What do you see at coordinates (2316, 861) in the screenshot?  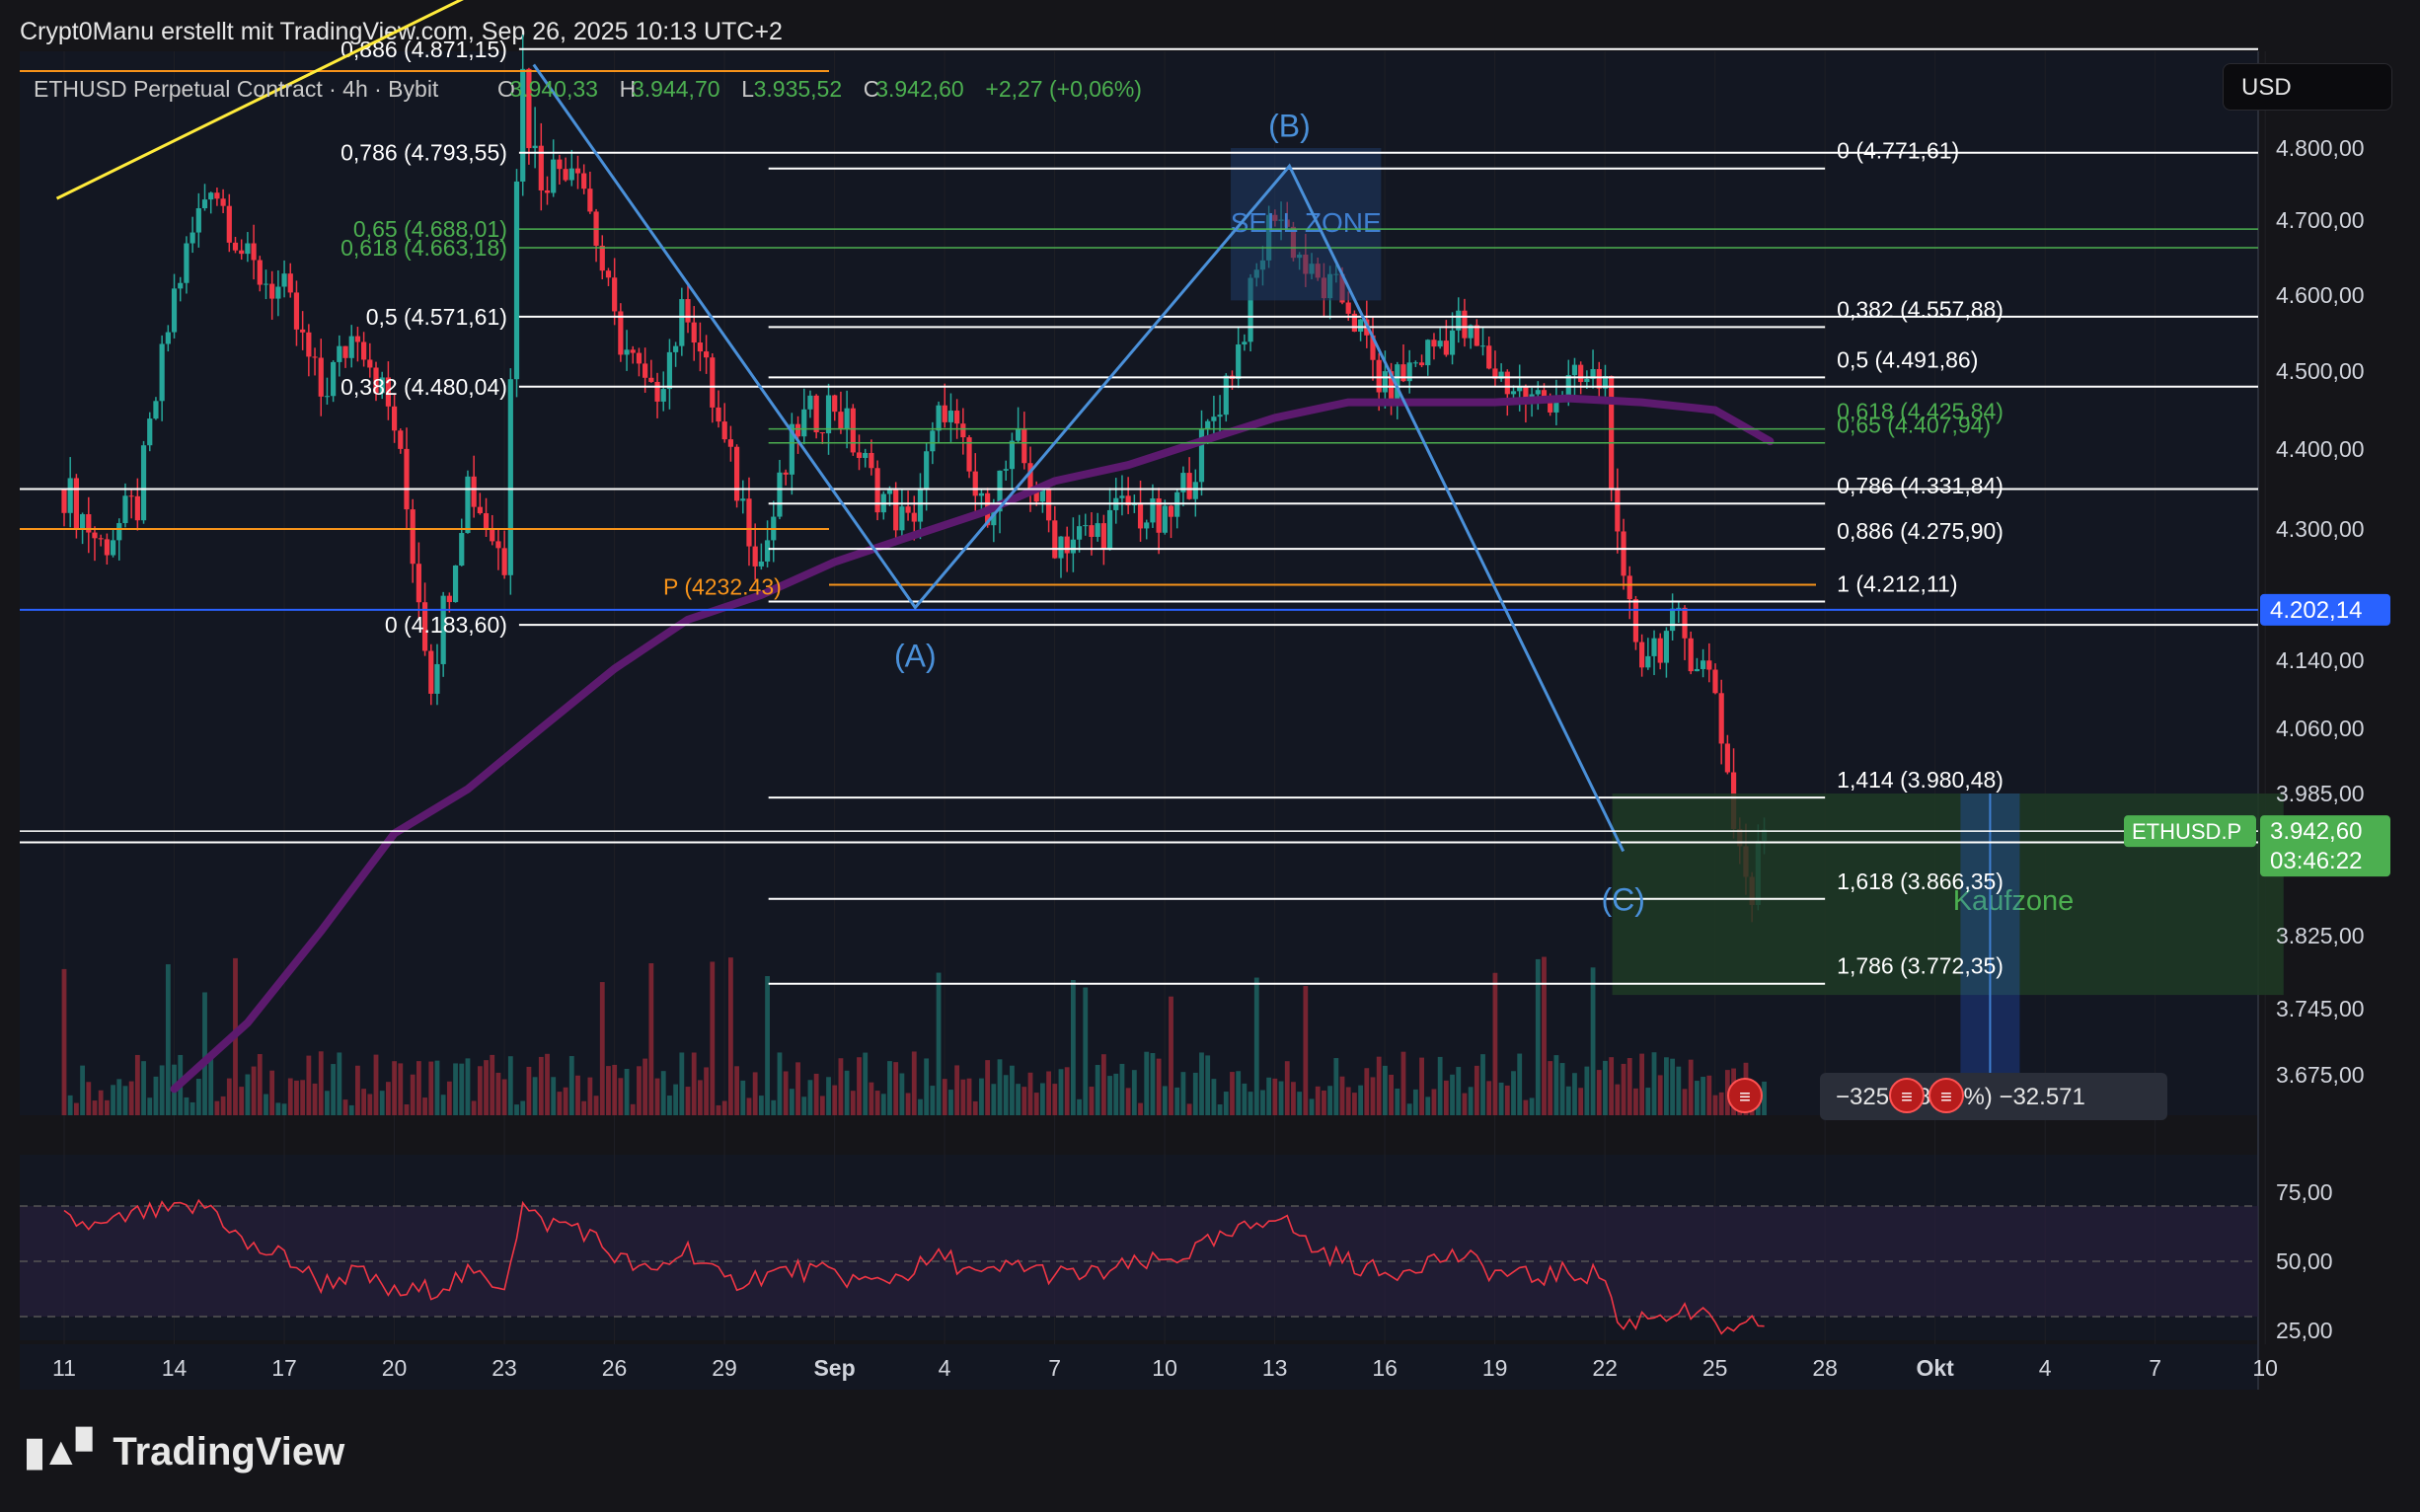 I see `current-price-countdown: 03:46:22` at bounding box center [2316, 861].